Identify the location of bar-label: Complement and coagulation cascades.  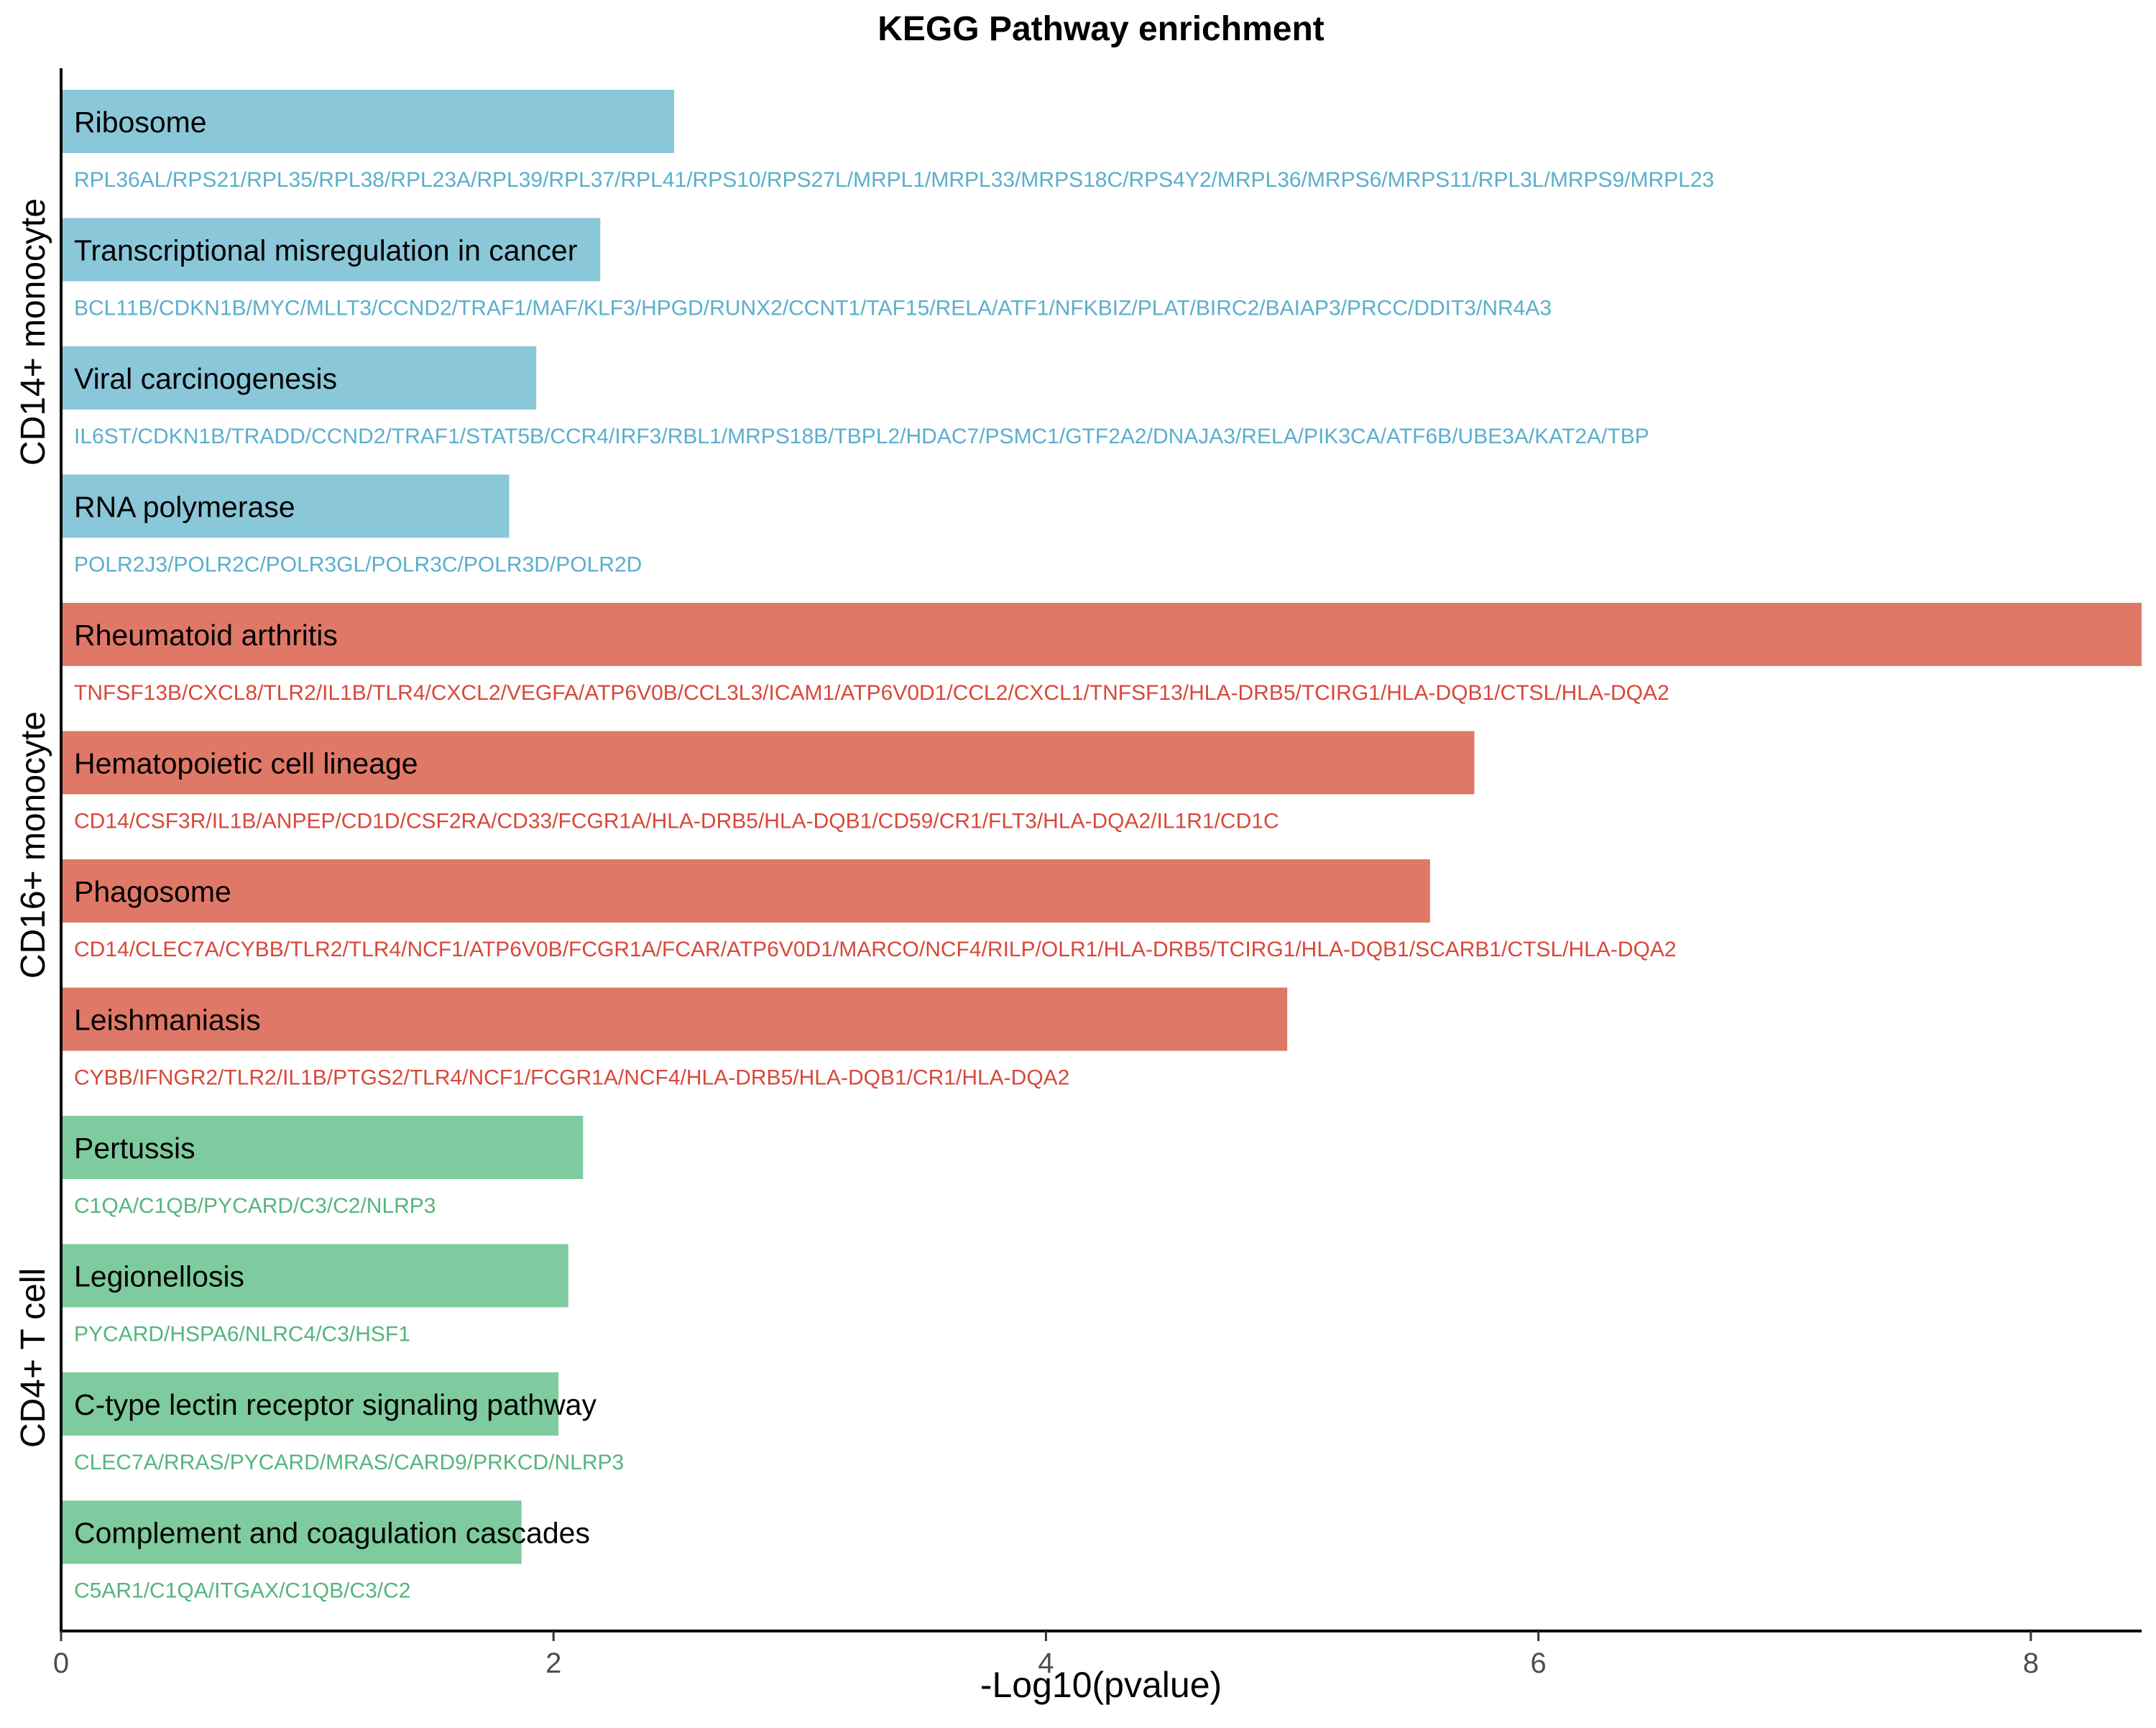
(332, 1533).